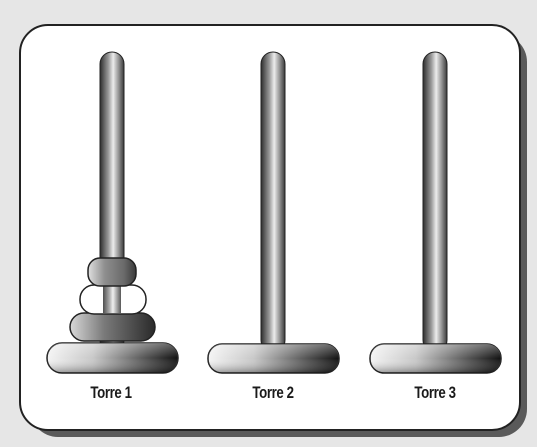 The image size is (537, 447). Describe the element at coordinates (112, 358) in the screenshot. I see `base-1-shade` at that location.